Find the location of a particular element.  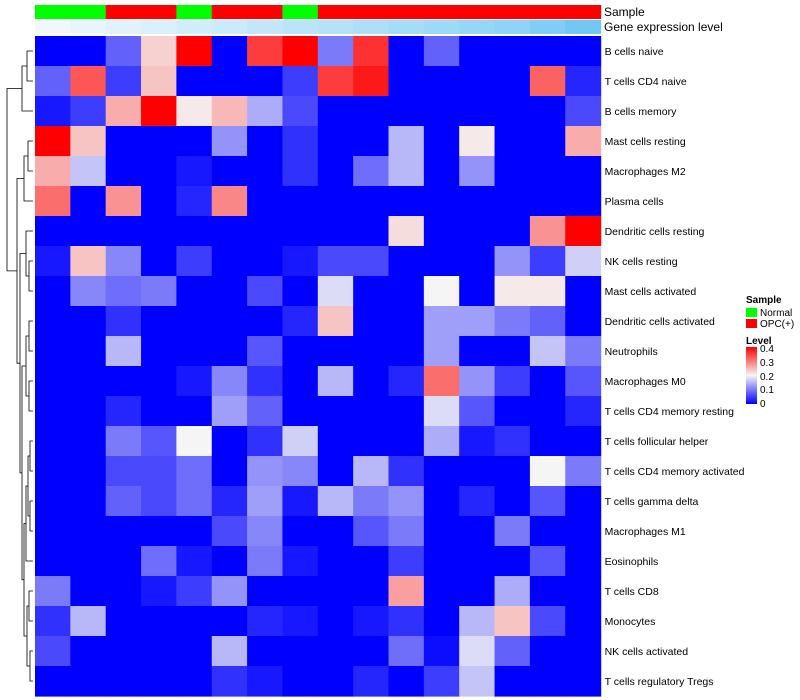

row-label: Mast cells activated is located at coordinates (651, 292).